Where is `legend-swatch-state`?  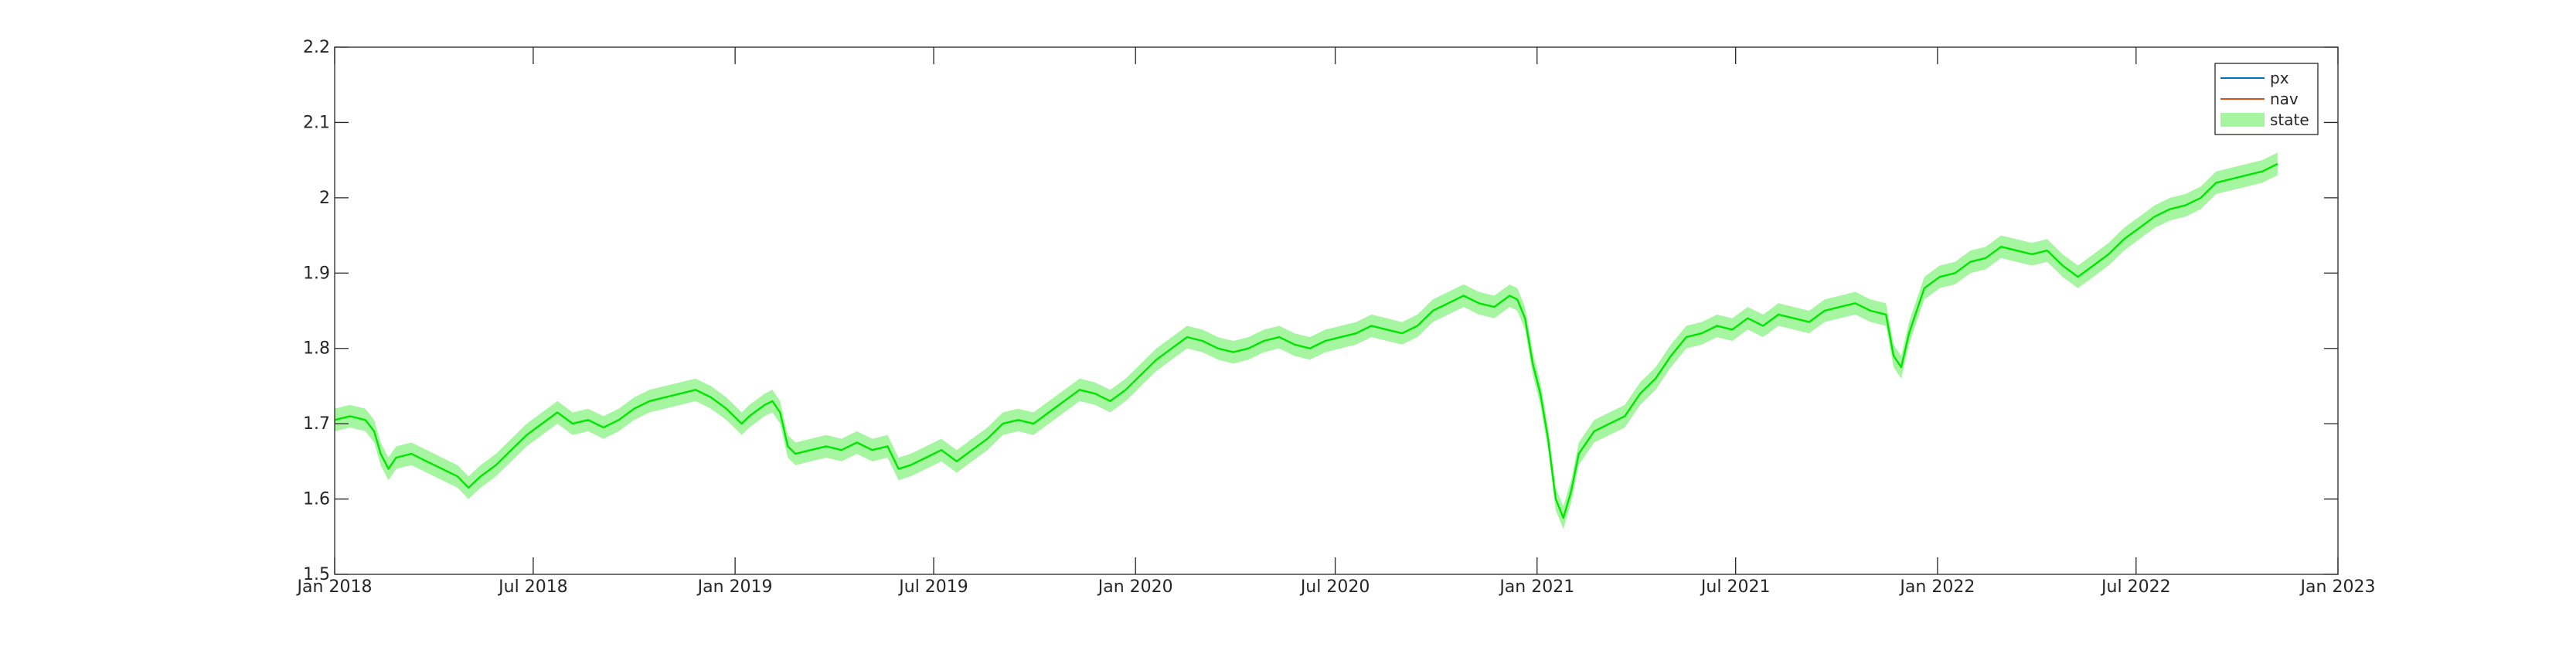 legend-swatch-state is located at coordinates (2242, 120).